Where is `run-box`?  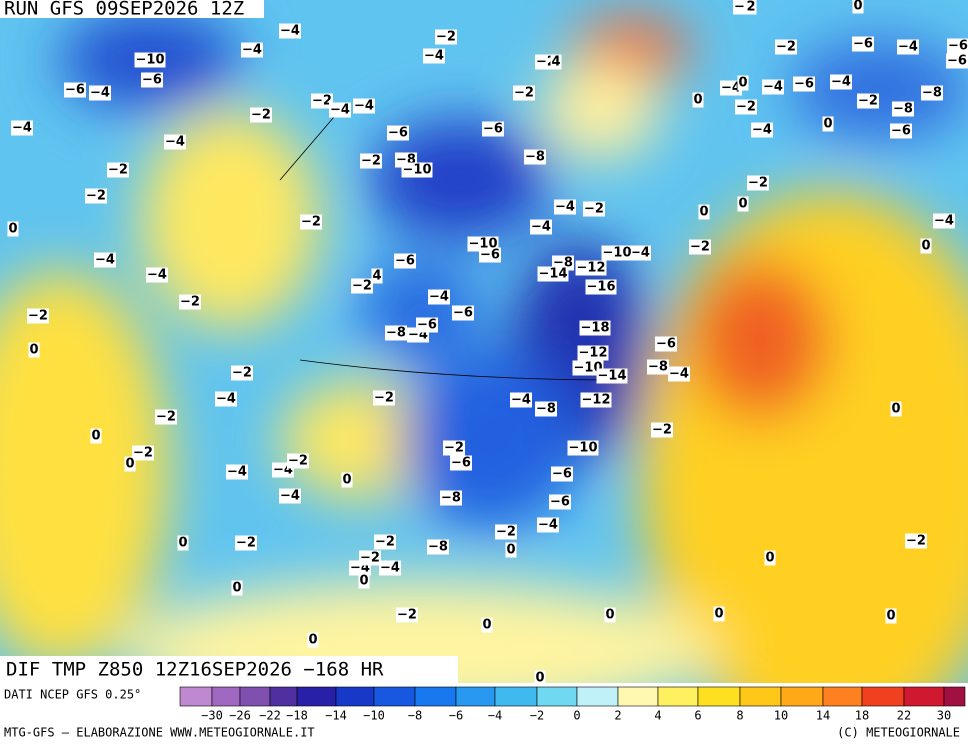
run-box is located at coordinates (132, 9).